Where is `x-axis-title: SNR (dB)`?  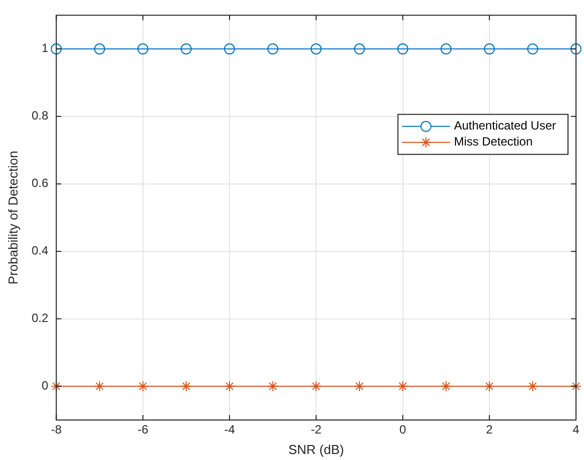
x-axis-title: SNR (dB) is located at coordinates (316, 449).